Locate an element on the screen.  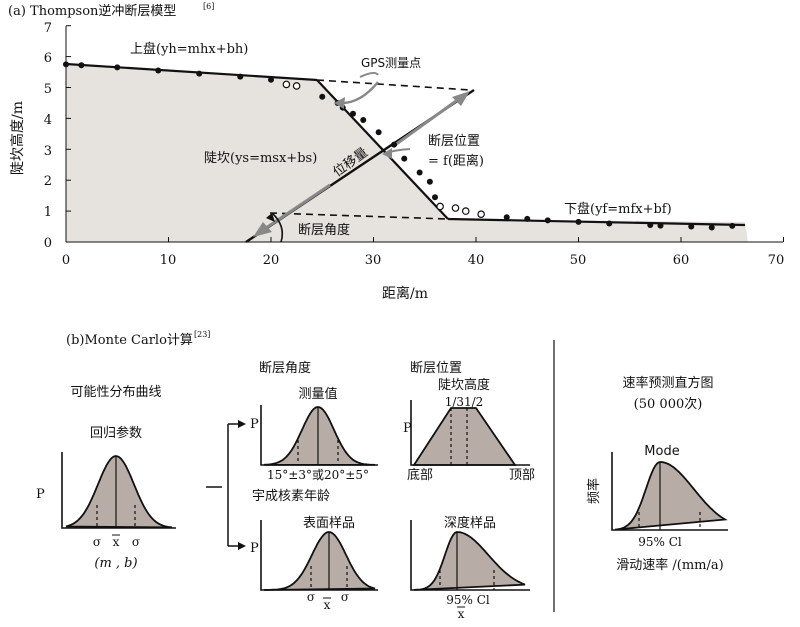
mode-label: Mode is located at coordinates (661, 451).